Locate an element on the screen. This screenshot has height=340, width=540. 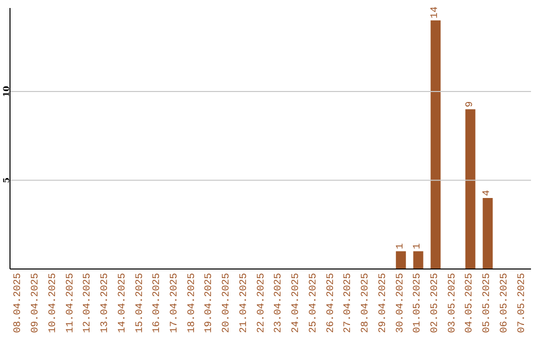
x-tick-label: 20.04.2025 is located at coordinates (227, 303).